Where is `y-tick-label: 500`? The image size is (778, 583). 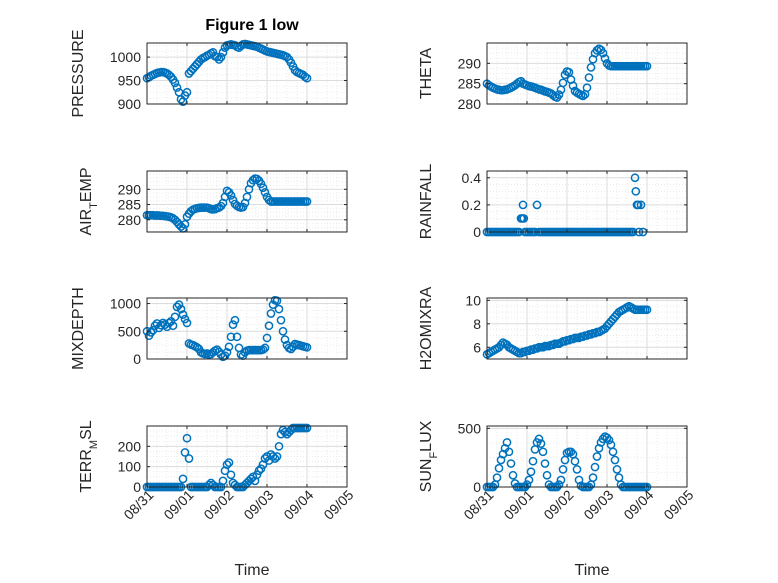 y-tick-label: 500 is located at coordinates (130, 331).